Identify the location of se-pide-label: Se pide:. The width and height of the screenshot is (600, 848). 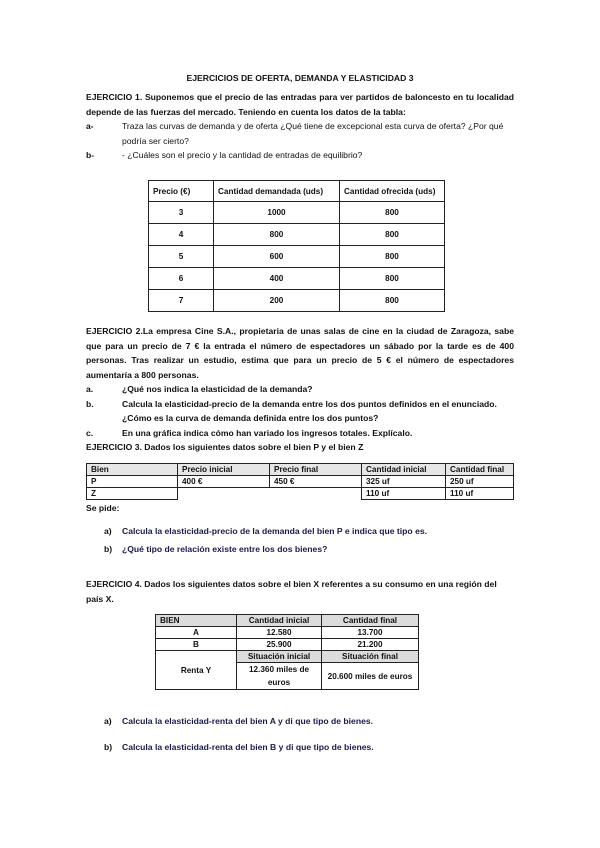
(103, 508).